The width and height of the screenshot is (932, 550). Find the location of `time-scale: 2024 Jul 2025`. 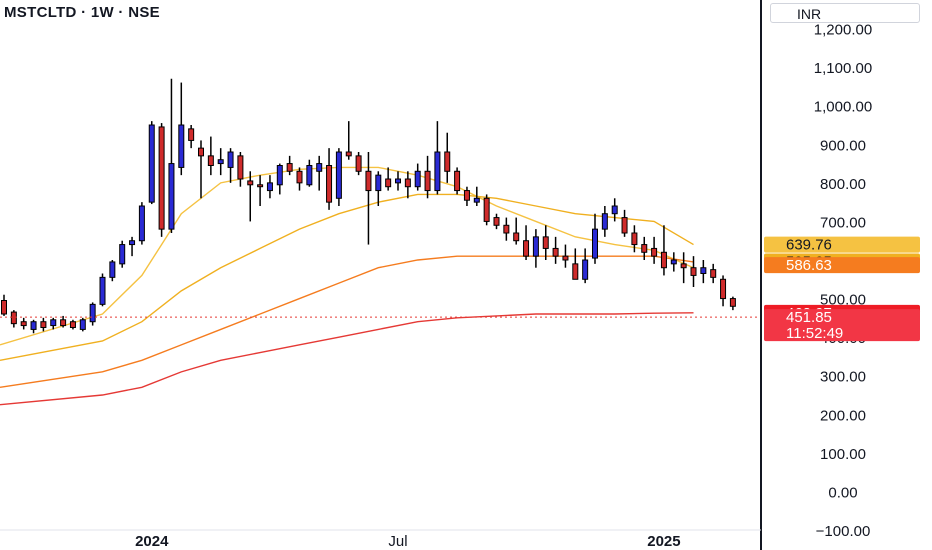

time-scale: 2024 Jul 2025 is located at coordinates (408, 541).